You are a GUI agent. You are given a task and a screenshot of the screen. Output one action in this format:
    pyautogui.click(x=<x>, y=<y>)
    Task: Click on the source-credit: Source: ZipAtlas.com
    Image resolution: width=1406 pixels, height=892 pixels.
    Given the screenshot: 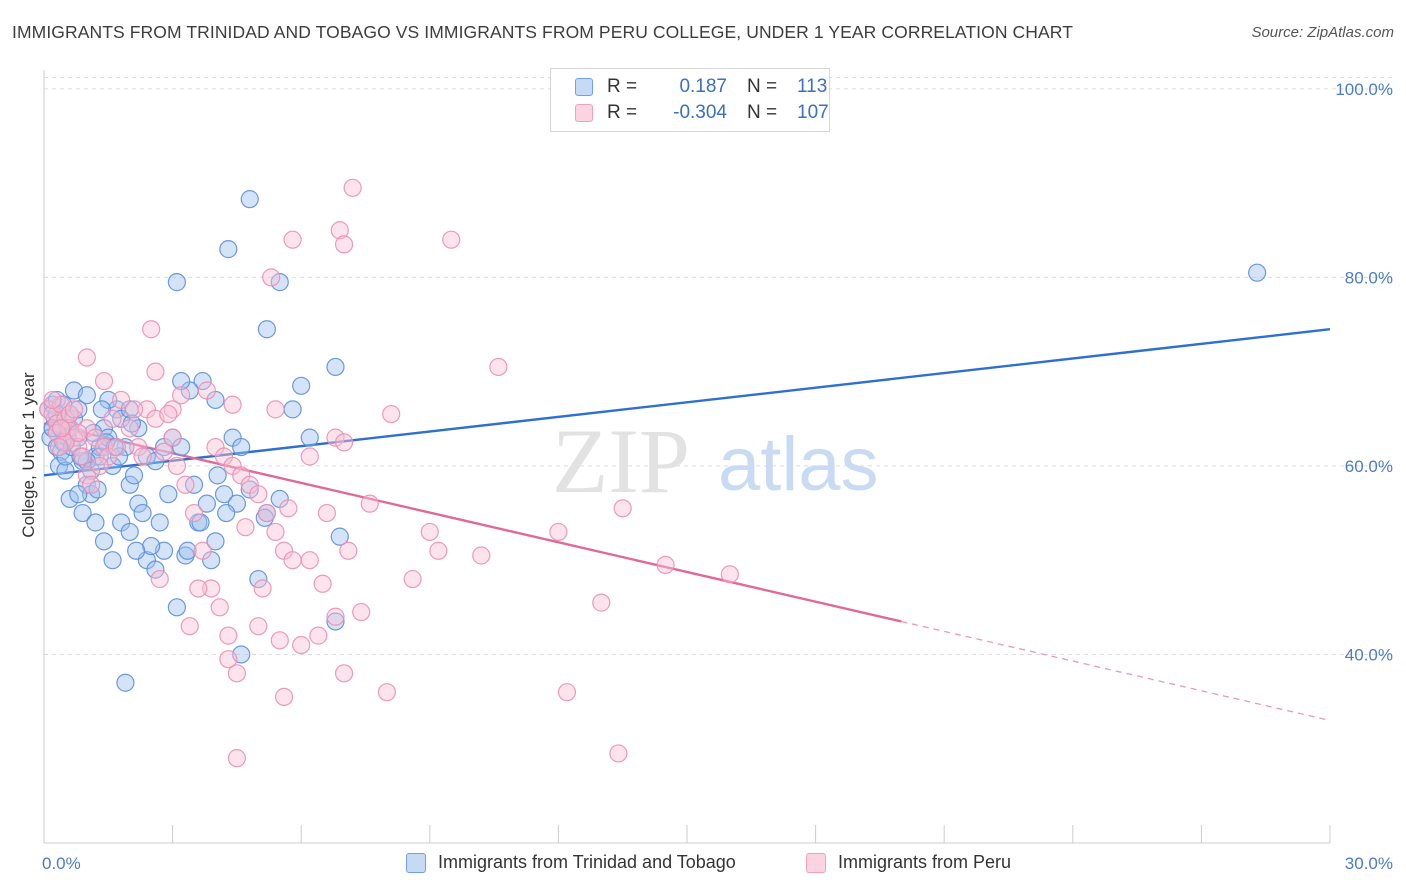 What is the action you would take?
    pyautogui.click(x=1322, y=32)
    